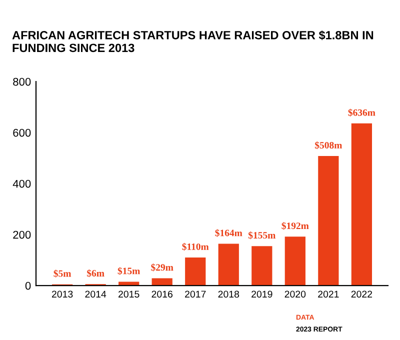 Image resolution: width=400 pixels, height=340 pixels. I want to click on y-tick-label: 0, so click(28, 286).